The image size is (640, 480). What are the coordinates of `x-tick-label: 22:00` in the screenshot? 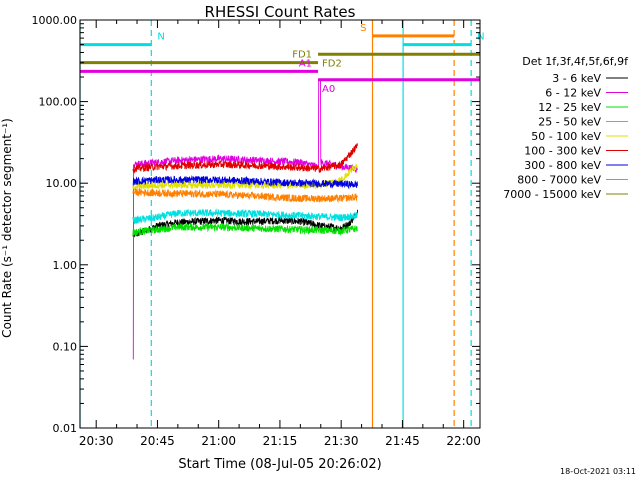 It's located at (463, 441).